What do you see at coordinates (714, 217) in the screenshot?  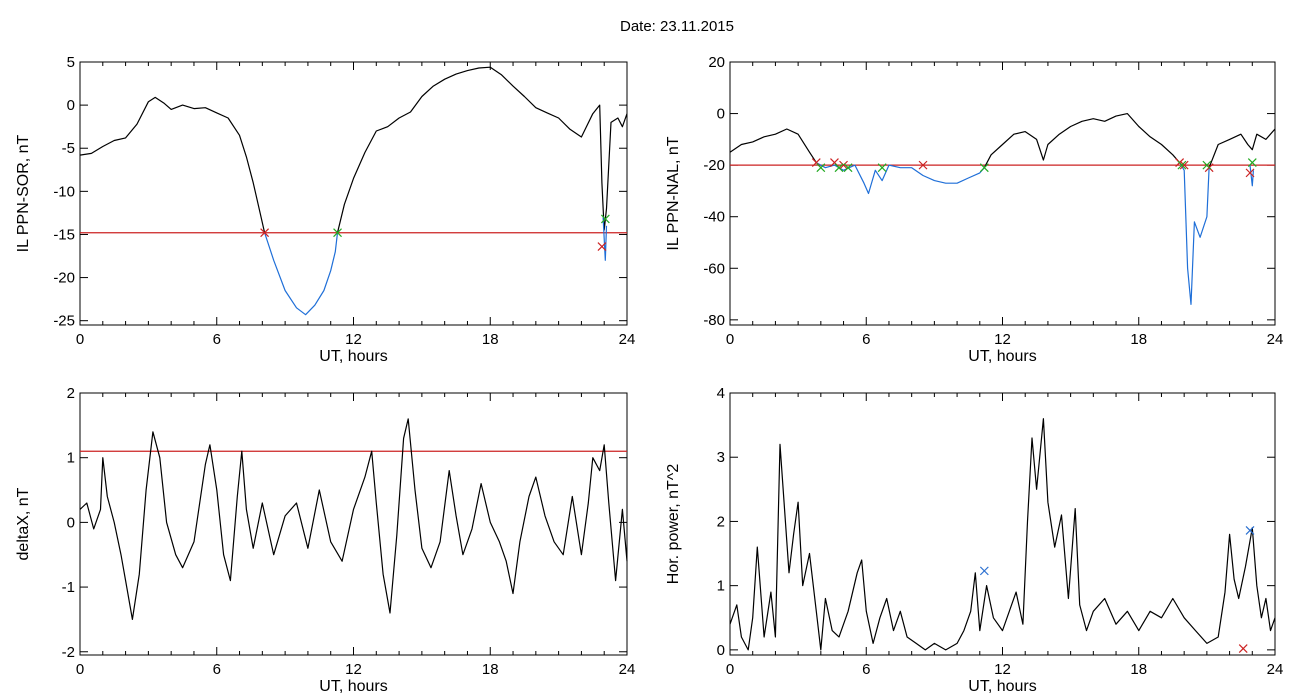 I see `y-tick-label: -40` at bounding box center [714, 217].